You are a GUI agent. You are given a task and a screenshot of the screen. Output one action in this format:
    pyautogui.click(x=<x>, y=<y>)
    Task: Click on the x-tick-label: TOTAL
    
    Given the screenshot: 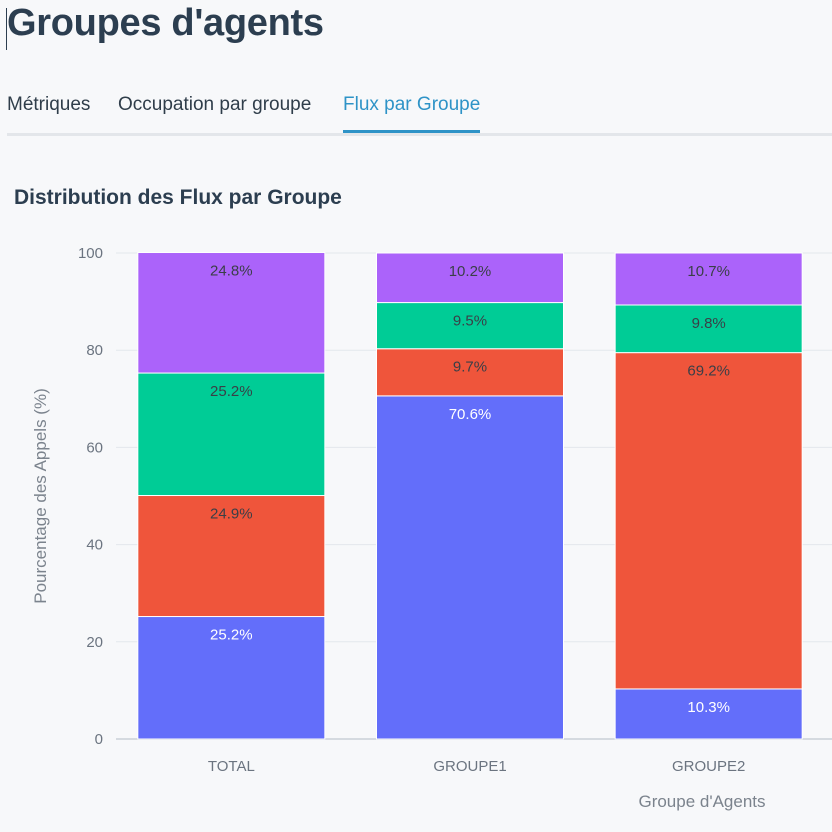 What is the action you would take?
    pyautogui.click(x=231, y=766)
    